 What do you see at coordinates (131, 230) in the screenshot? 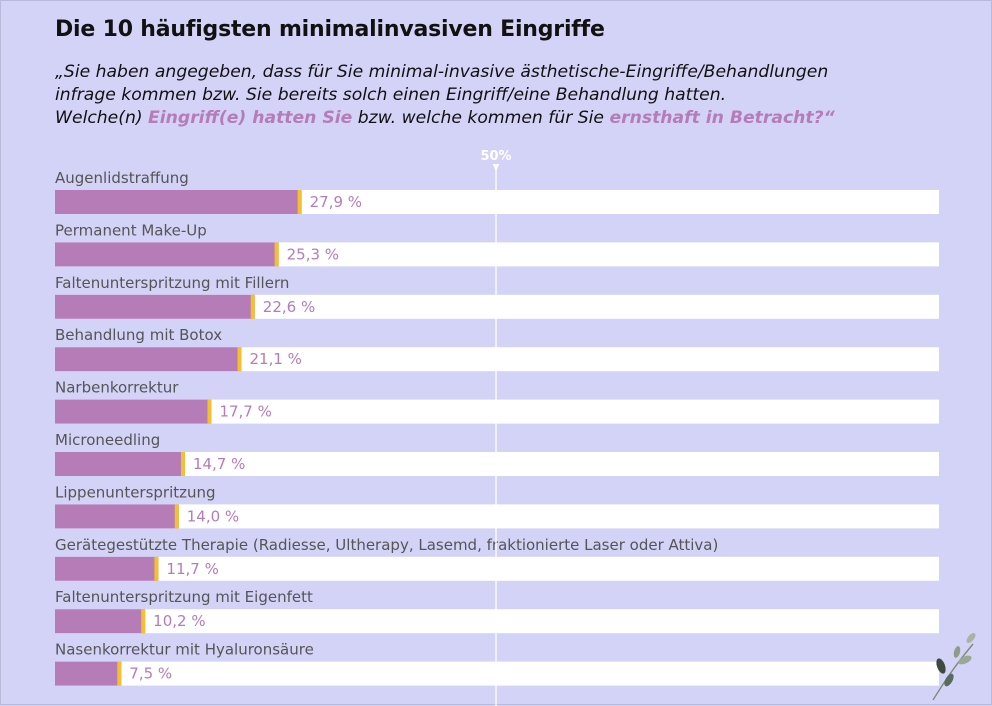
I see `category-label: Permanent Make-Up` at bounding box center [131, 230].